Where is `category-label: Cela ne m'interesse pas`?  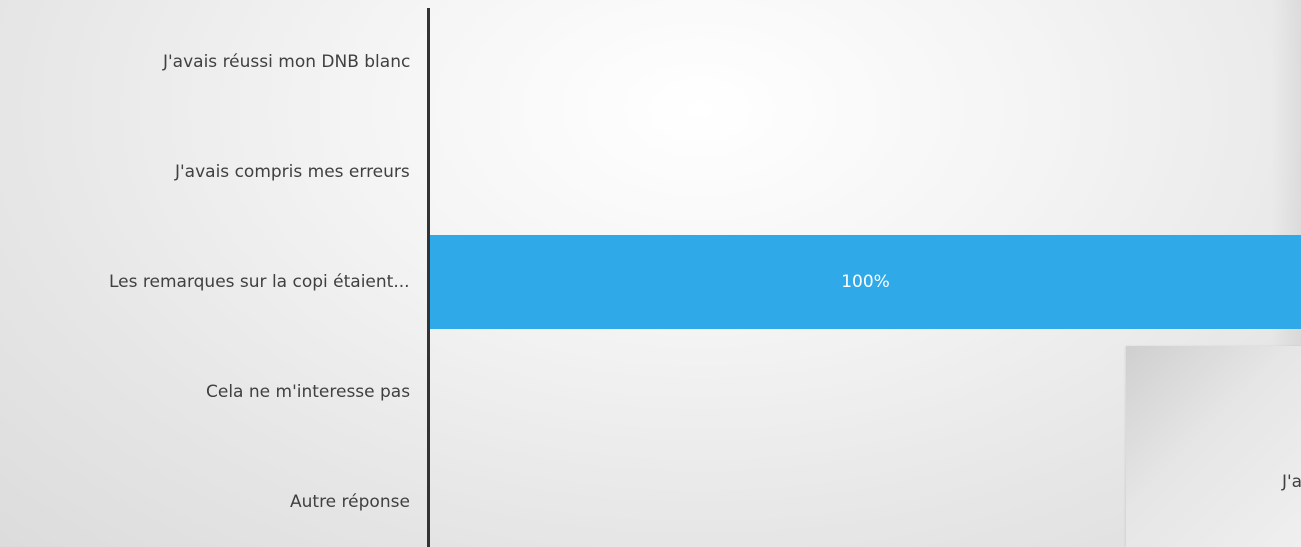 category-label: Cela ne m'interesse pas is located at coordinates (308, 392).